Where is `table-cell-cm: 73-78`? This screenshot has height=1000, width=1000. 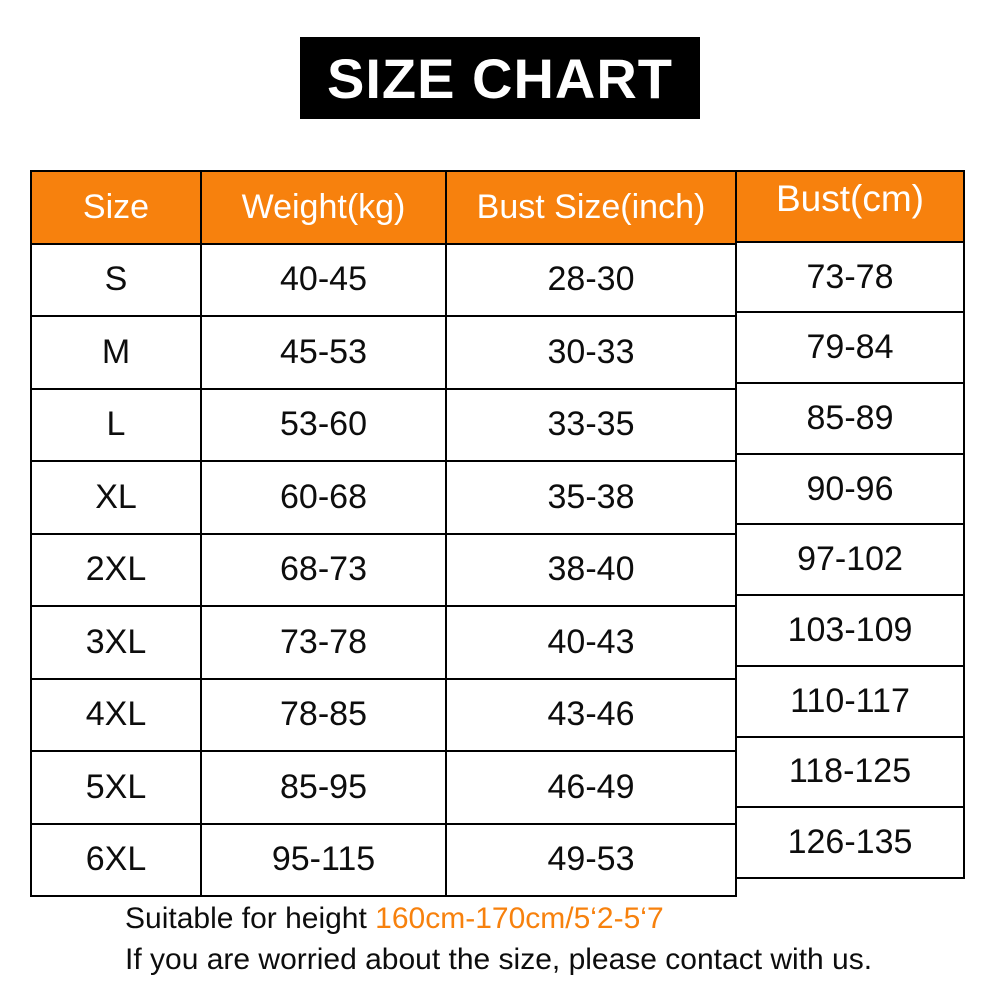
table-cell-cm: 73-78 is located at coordinates (851, 278).